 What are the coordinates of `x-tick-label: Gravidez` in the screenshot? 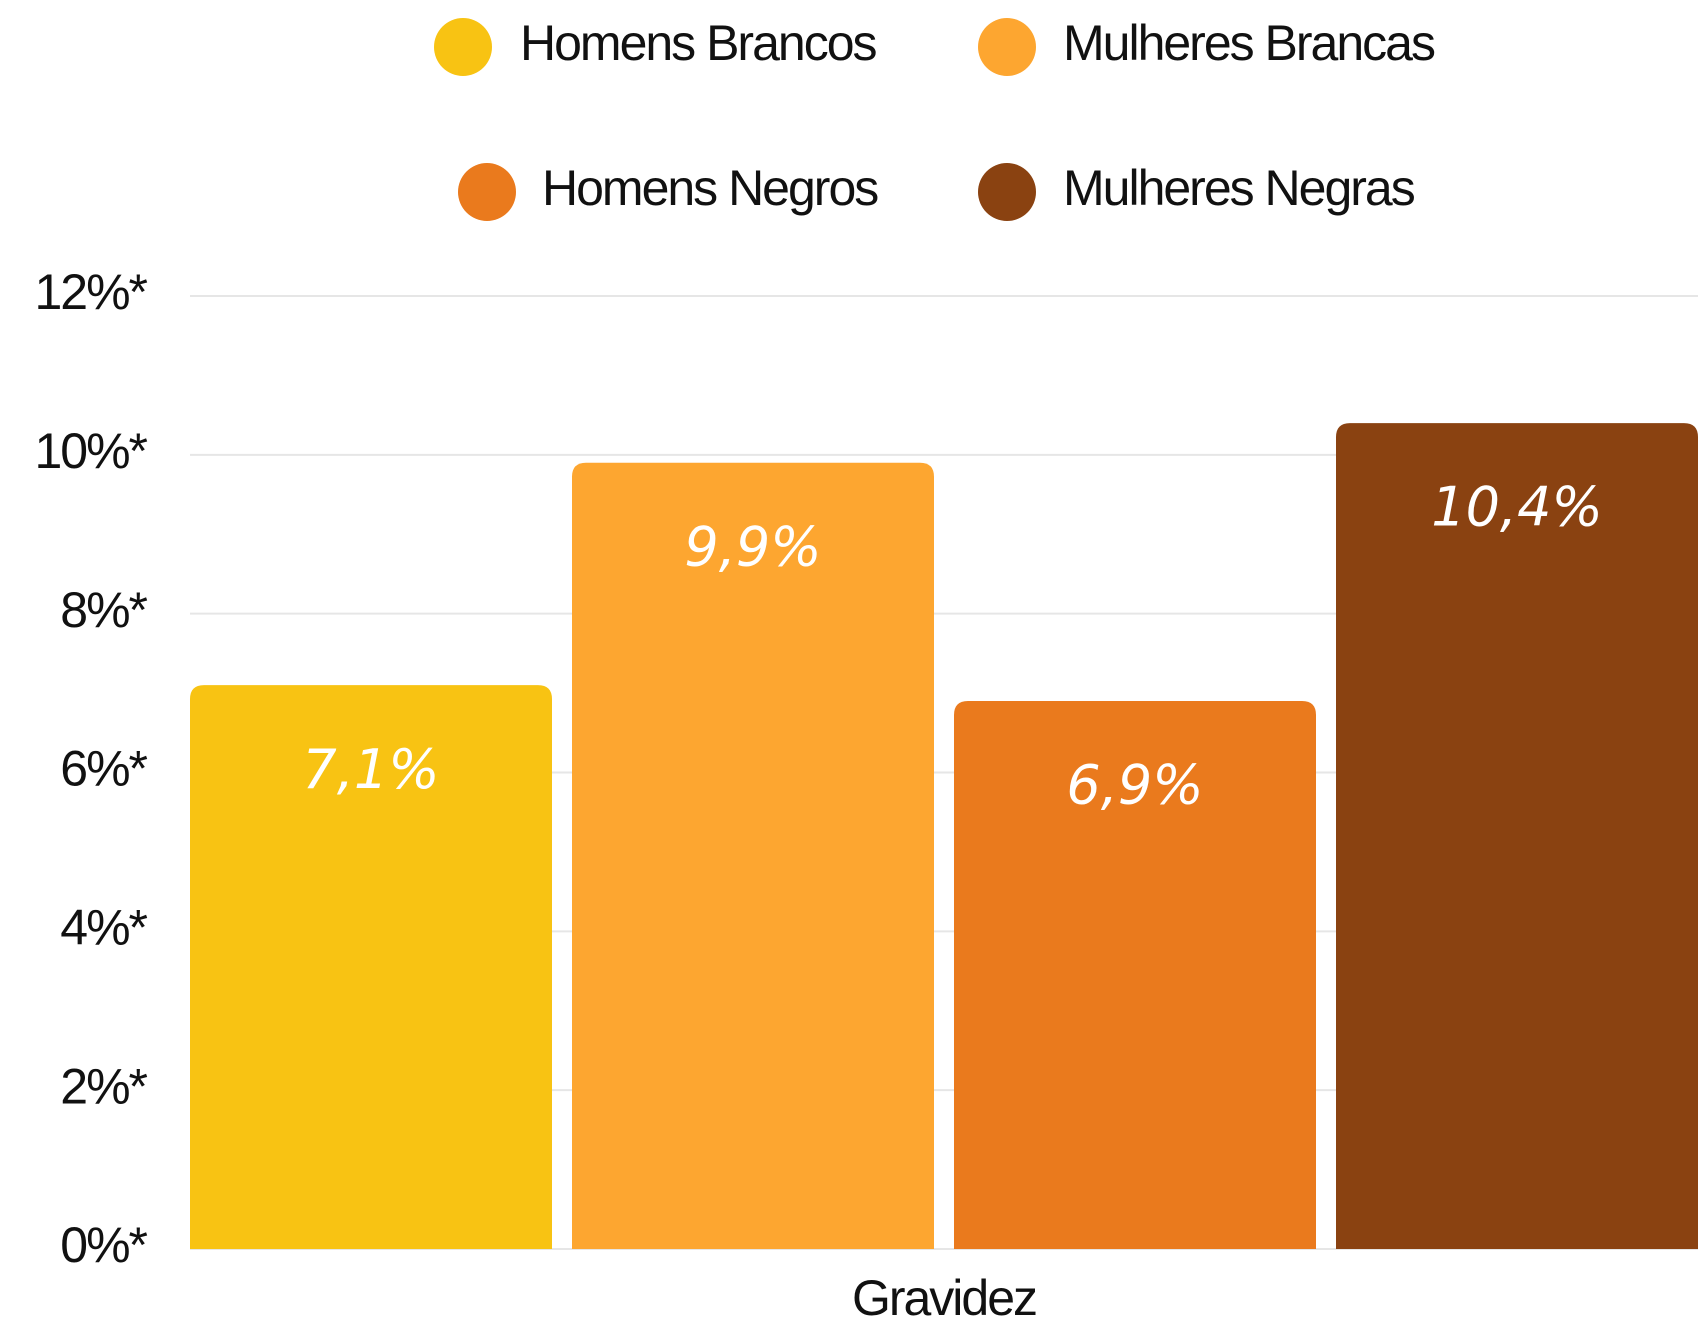 It's located at (944, 1298).